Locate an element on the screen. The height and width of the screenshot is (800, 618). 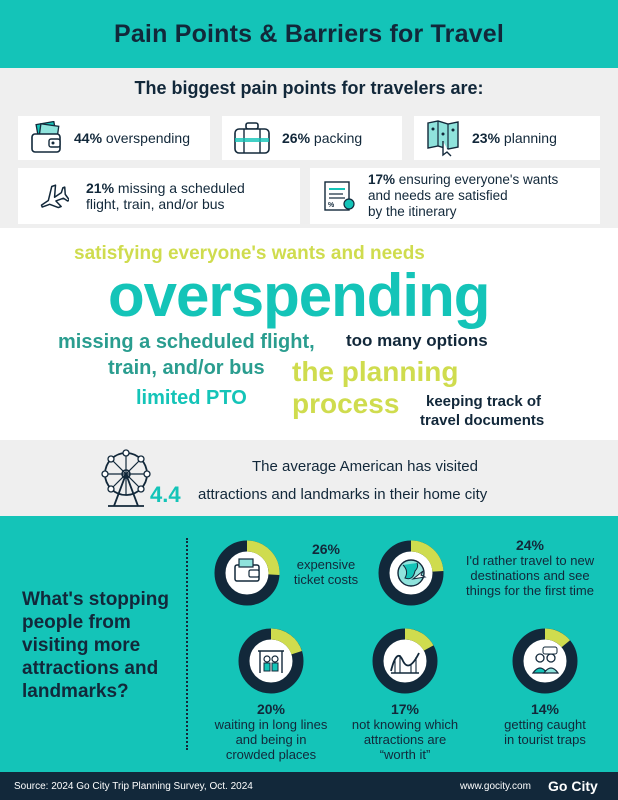
pain-point-label: 23% planning is located at coordinates (514, 138).